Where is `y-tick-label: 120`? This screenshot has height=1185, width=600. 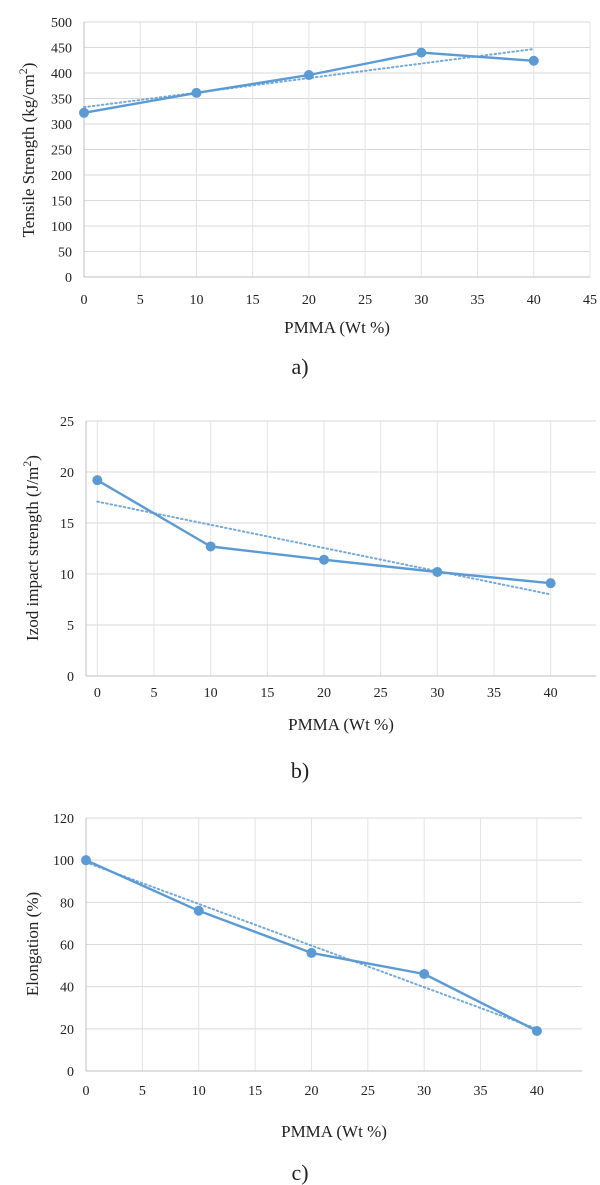 y-tick-label: 120 is located at coordinates (63, 819).